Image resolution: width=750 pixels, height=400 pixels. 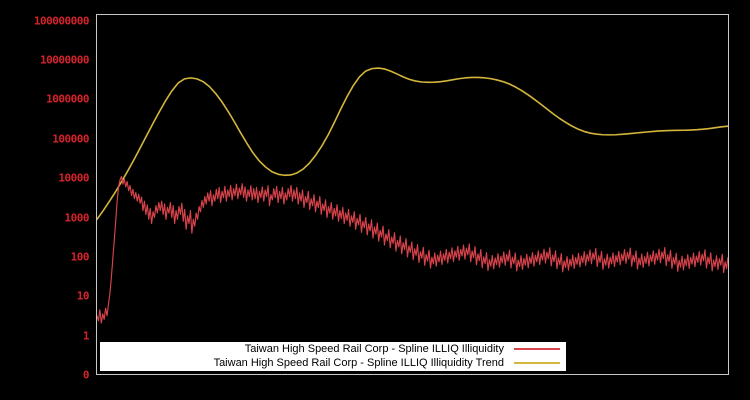 What do you see at coordinates (86, 375) in the screenshot?
I see `y-axis-tick-label: 0` at bounding box center [86, 375].